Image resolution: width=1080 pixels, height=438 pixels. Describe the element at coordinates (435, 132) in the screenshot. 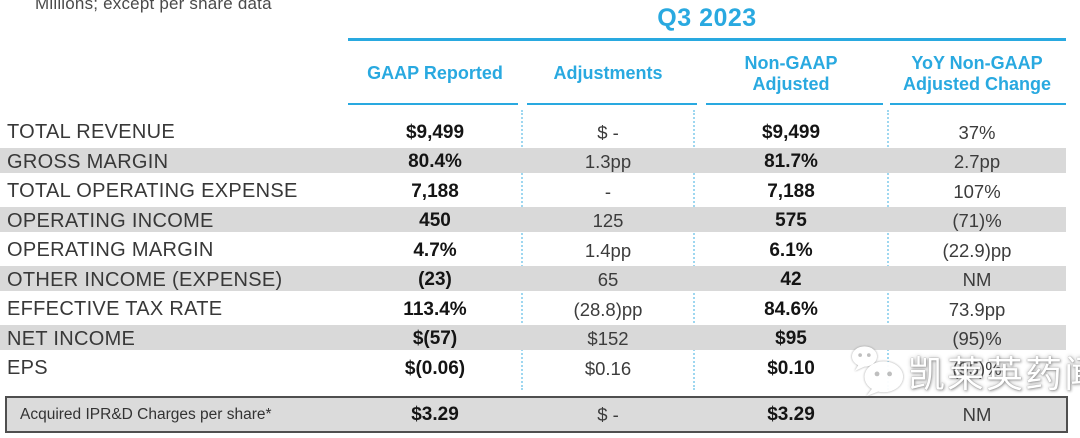

I see `cell-gaap: $9,499` at that location.